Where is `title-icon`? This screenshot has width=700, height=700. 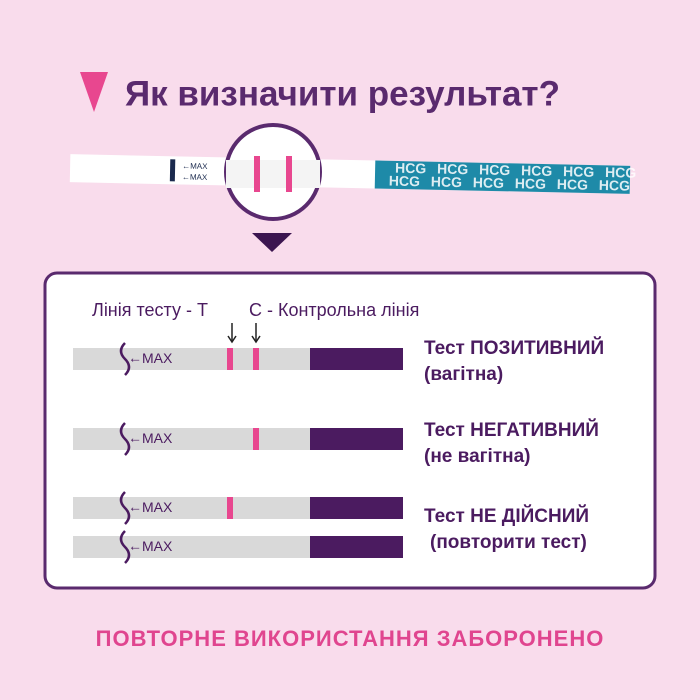 title-icon is located at coordinates (94, 92).